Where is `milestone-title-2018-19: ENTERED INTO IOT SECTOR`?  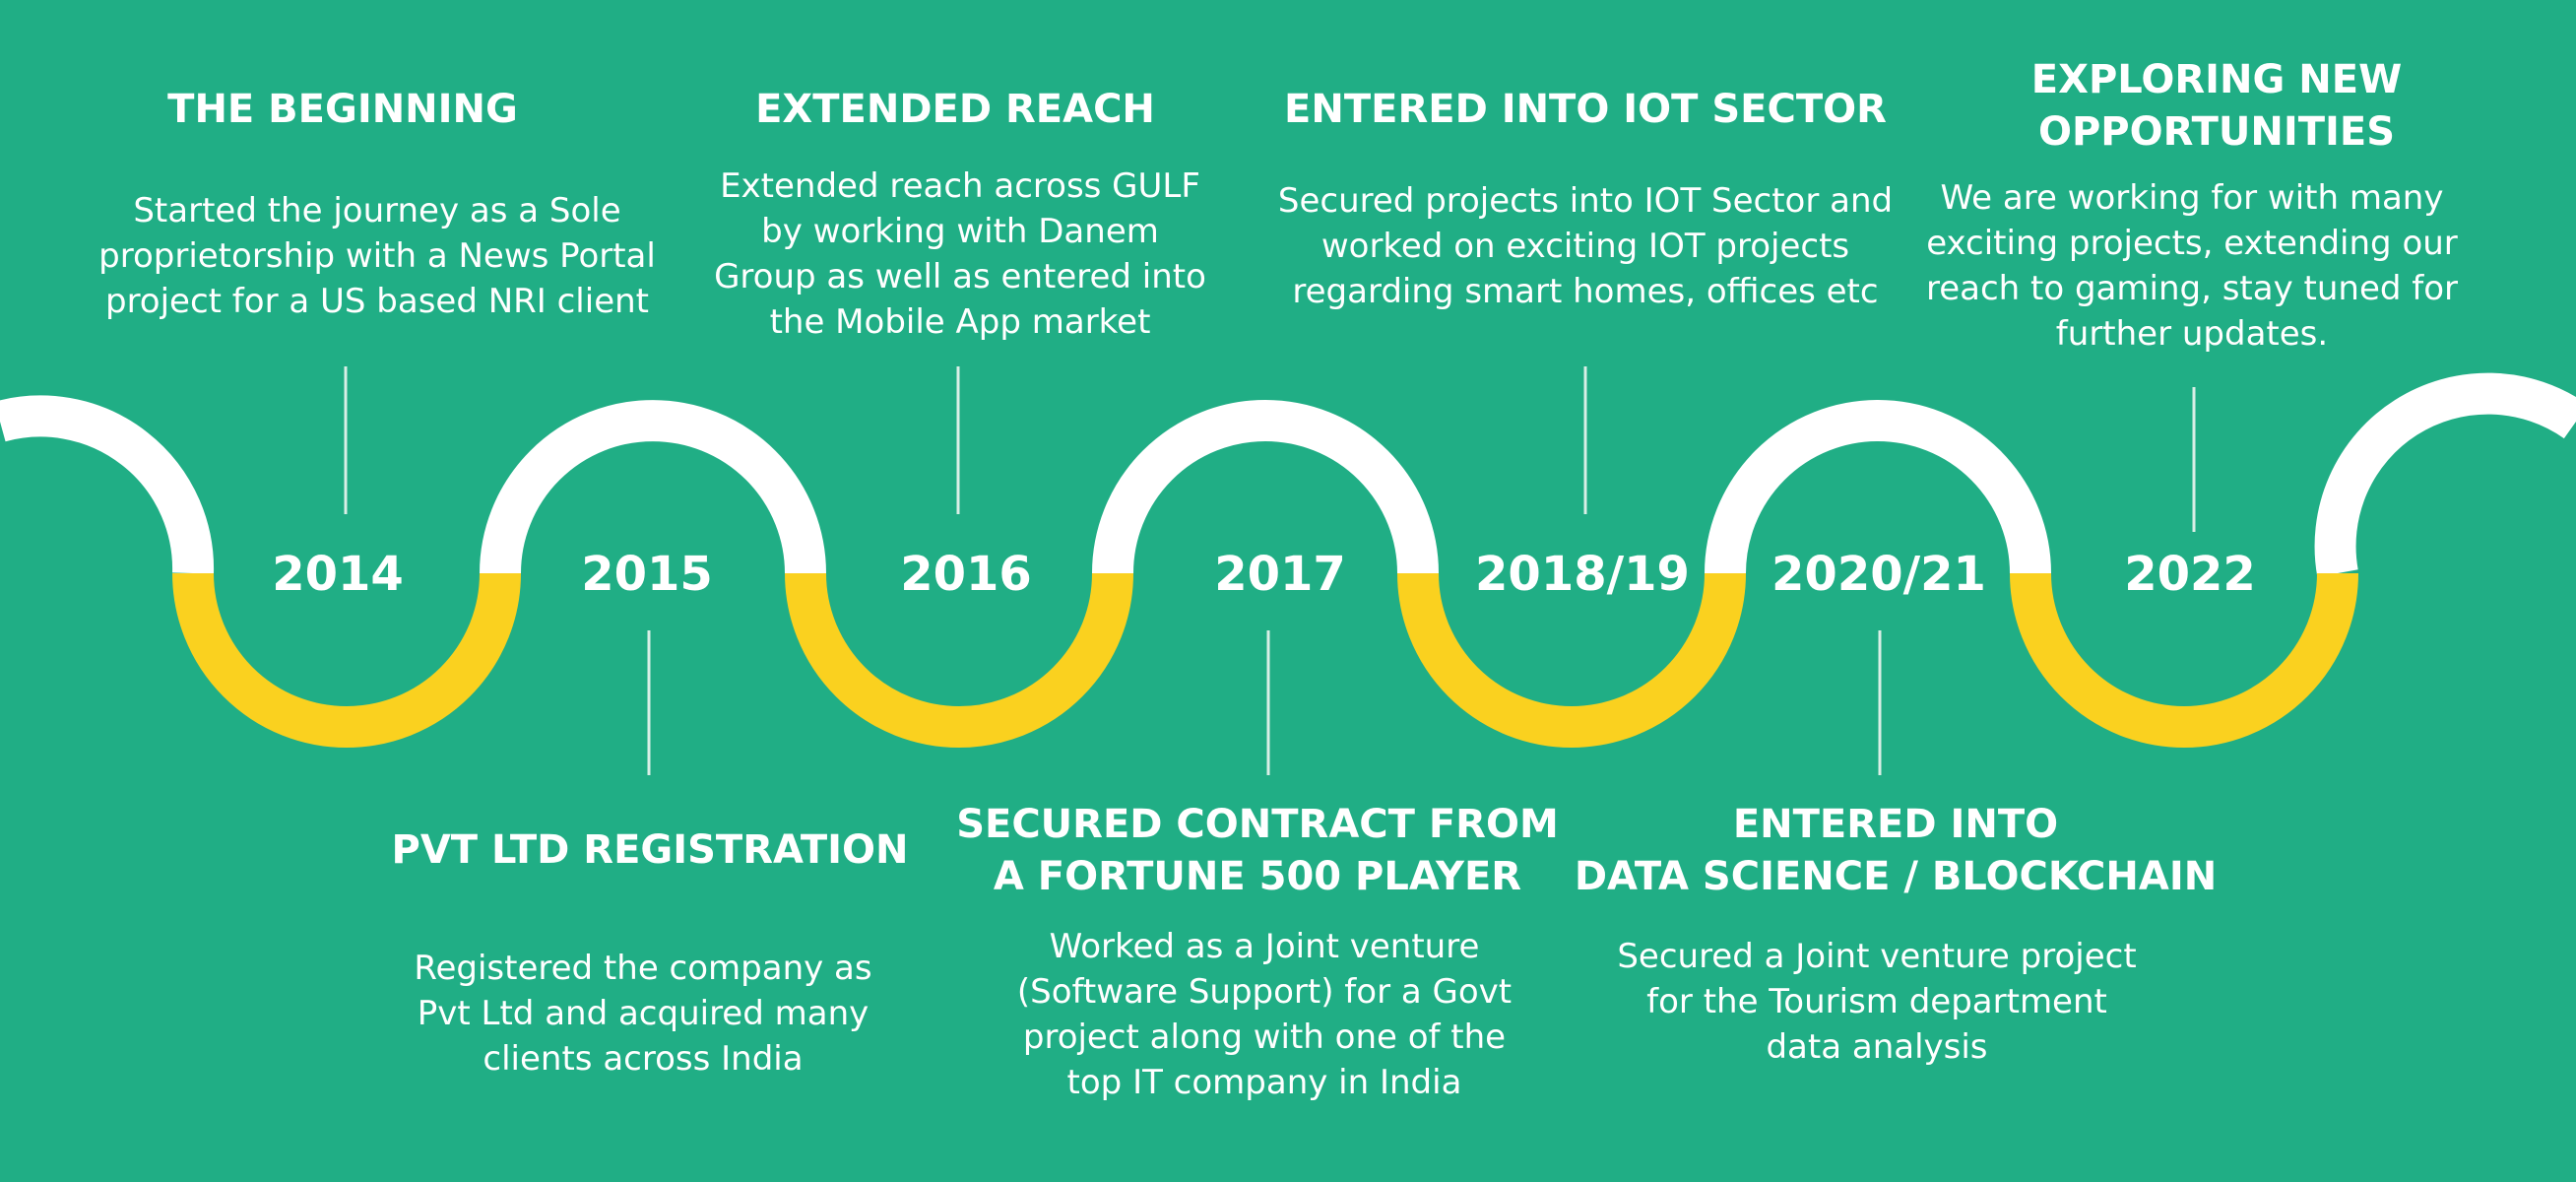 milestone-title-2018-19: ENTERED INTO IOT SECTOR is located at coordinates (1585, 109).